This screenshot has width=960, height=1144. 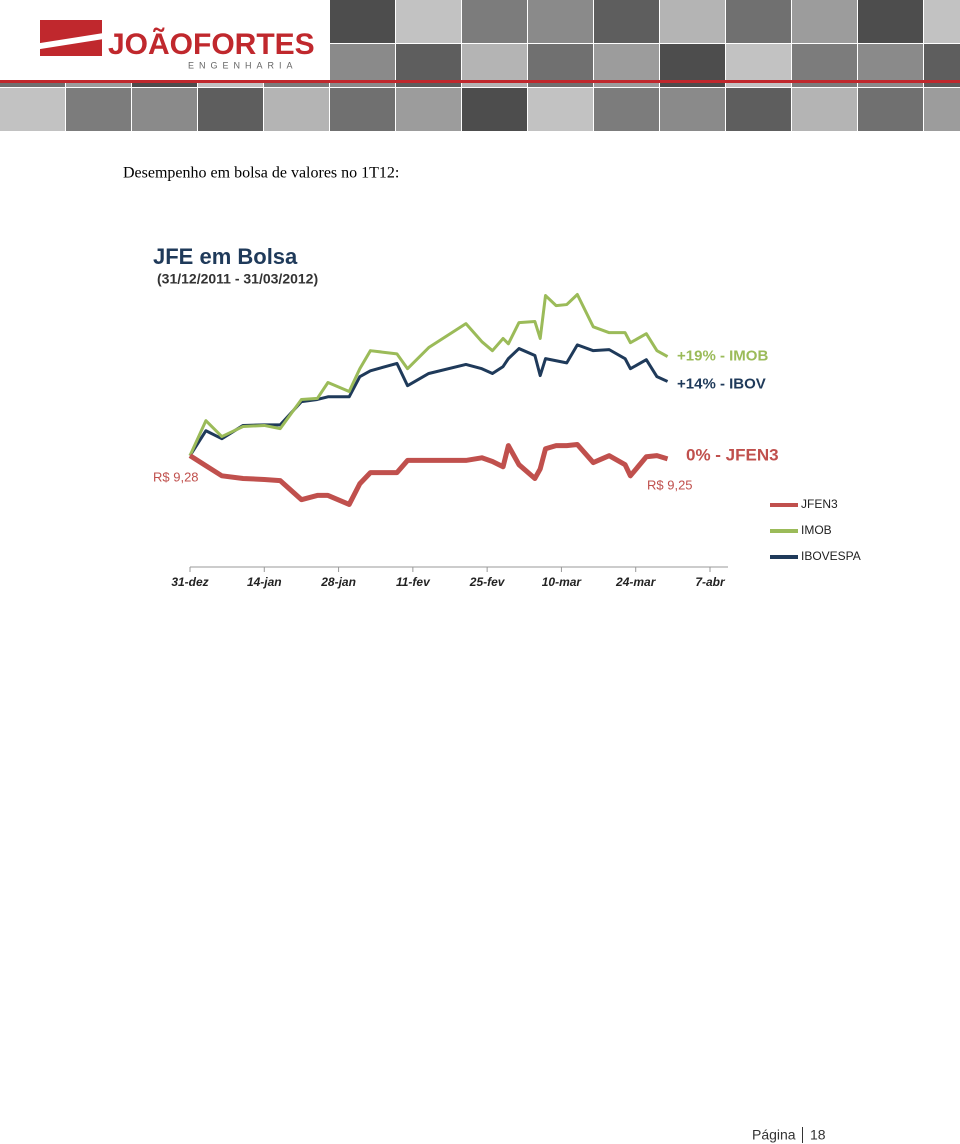 What do you see at coordinates (721, 383) in the screenshot?
I see `end-label: +14% - IBOV` at bounding box center [721, 383].